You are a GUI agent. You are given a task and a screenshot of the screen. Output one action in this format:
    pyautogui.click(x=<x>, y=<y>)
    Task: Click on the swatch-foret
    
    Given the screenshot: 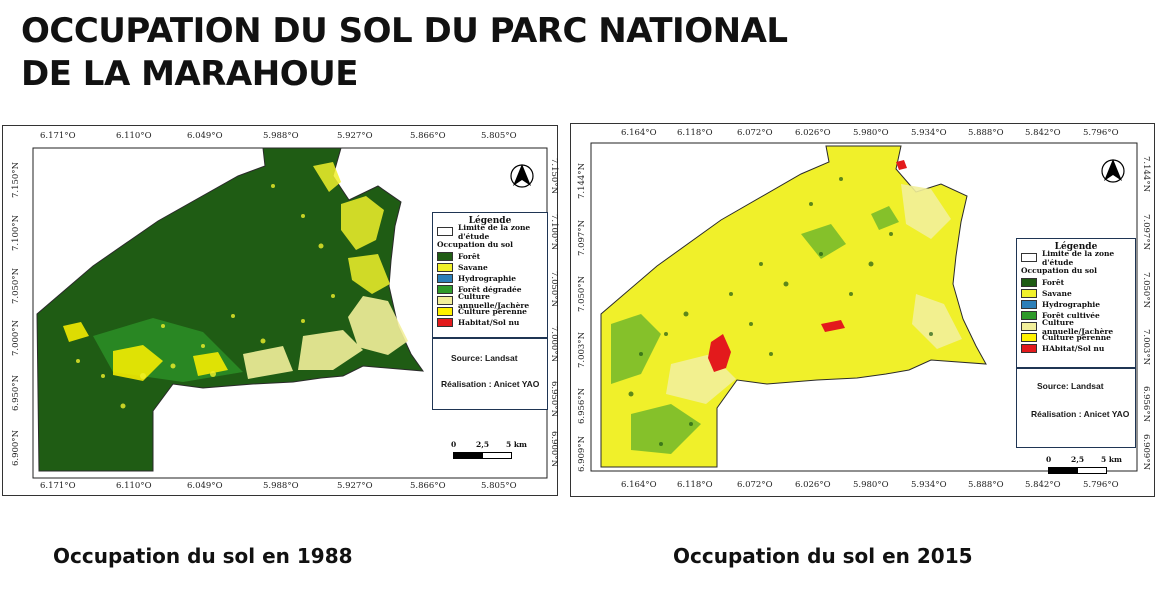 What is the action you would take?
    pyautogui.click(x=445, y=256)
    